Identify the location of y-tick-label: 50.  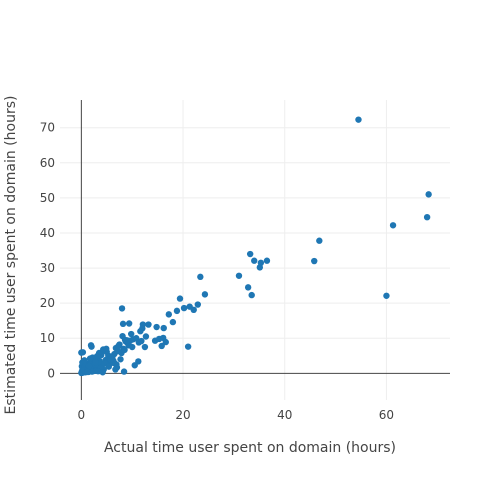
(47, 198).